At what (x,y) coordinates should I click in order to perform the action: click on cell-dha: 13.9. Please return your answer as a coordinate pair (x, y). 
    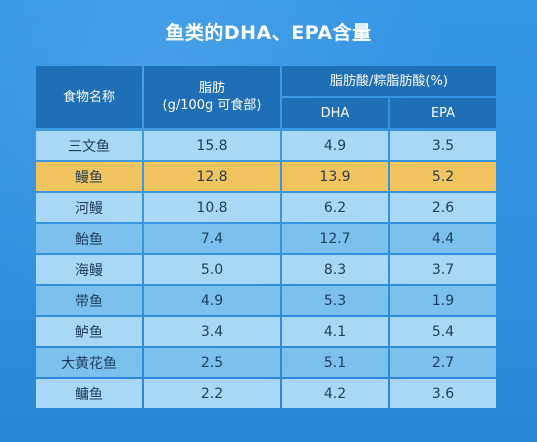
    Looking at the image, I should click on (335, 176).